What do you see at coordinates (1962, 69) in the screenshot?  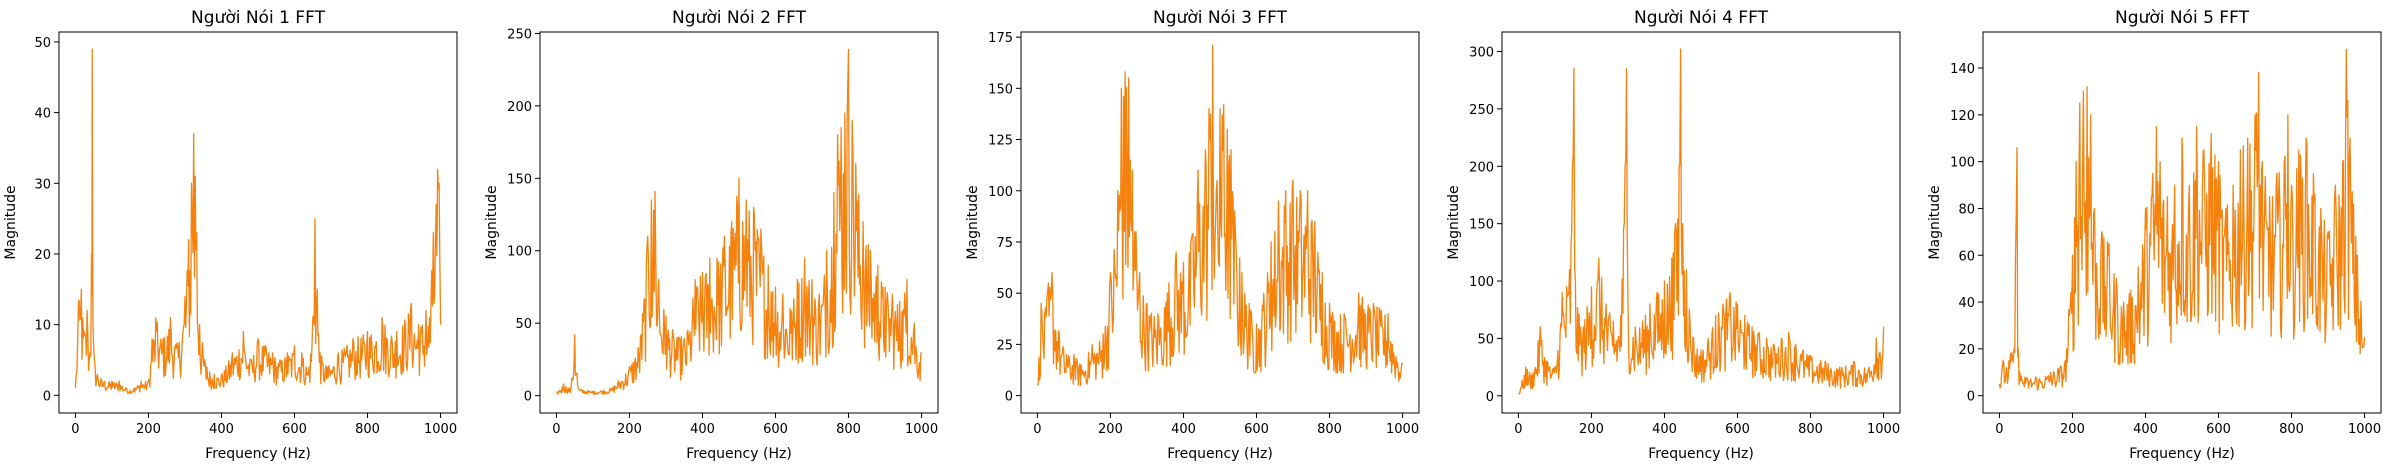 I see `y-tick-label: 140` at bounding box center [1962, 69].